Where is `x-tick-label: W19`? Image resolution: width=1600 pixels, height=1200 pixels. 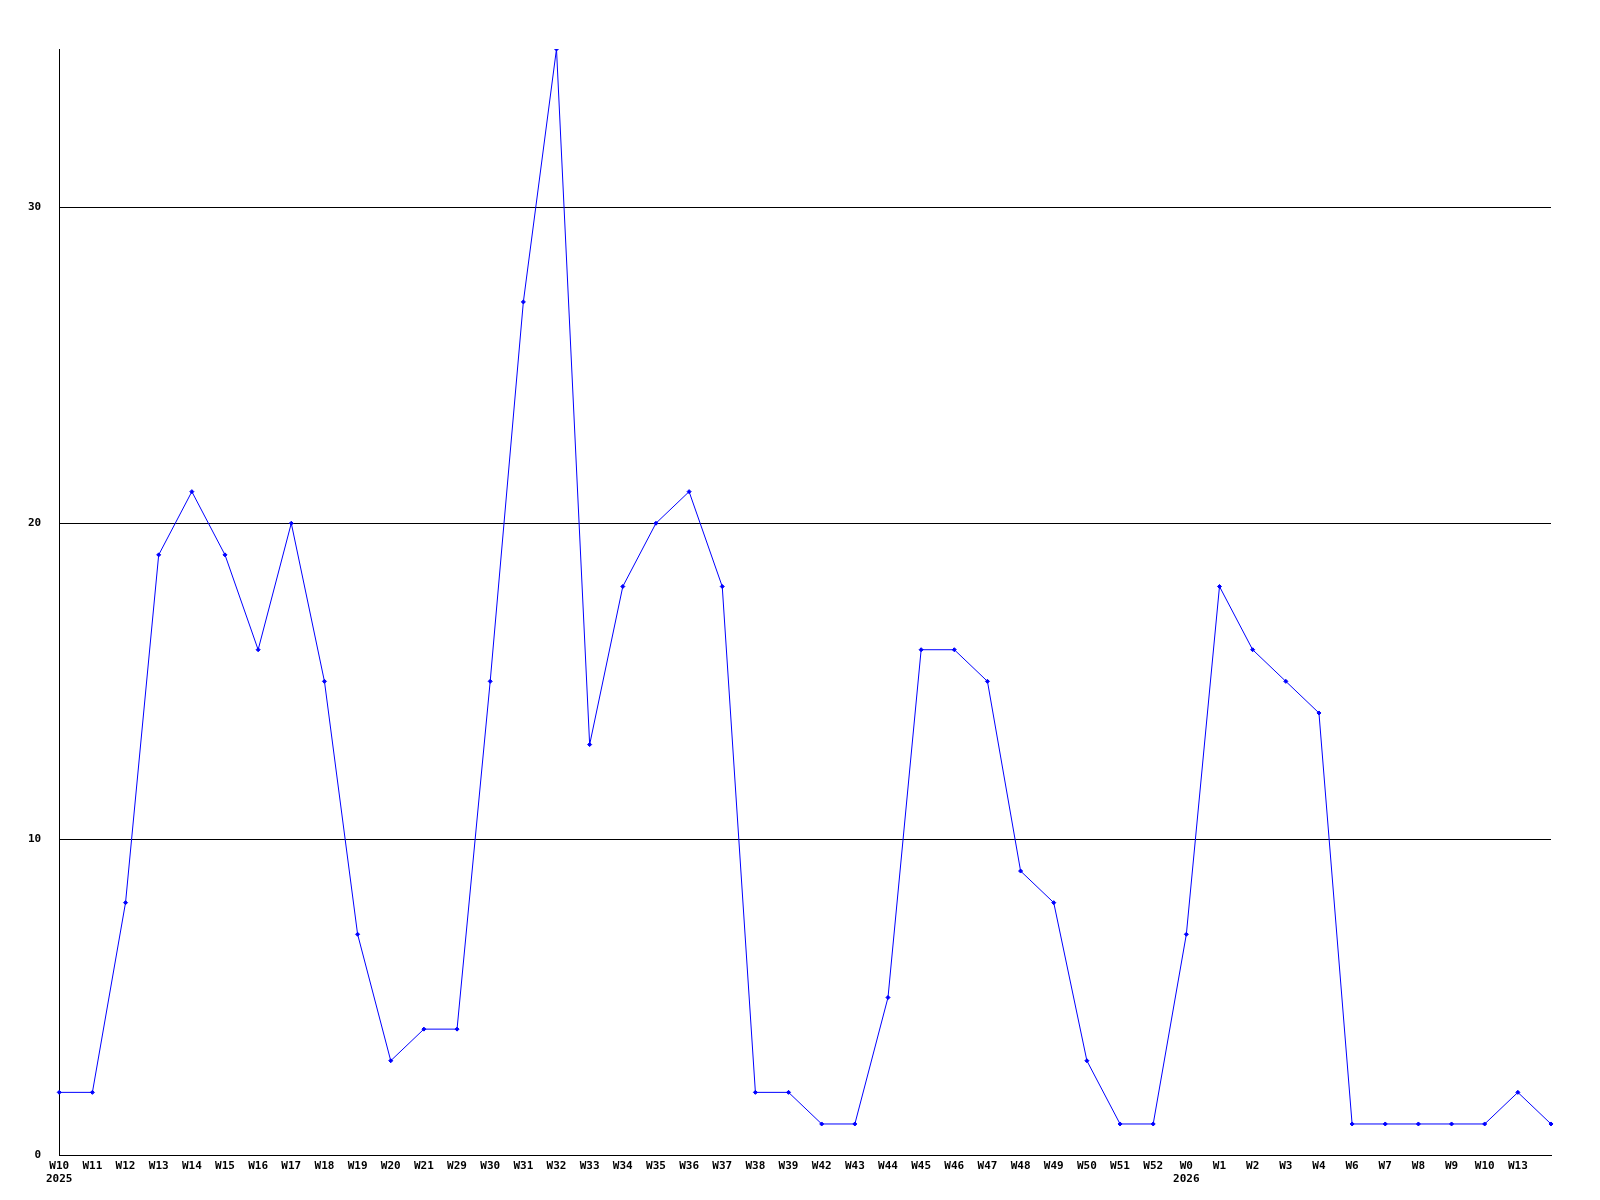 x-tick-label: W19 is located at coordinates (357, 1166).